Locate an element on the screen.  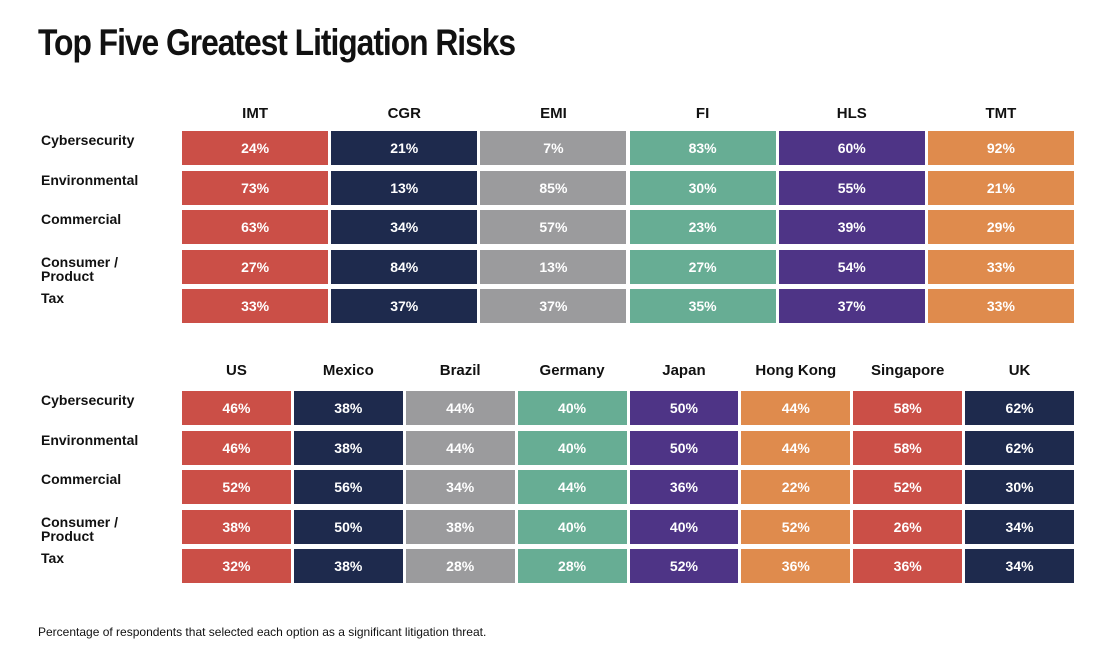
cell-commercial-us: 52% is located at coordinates (236, 487).